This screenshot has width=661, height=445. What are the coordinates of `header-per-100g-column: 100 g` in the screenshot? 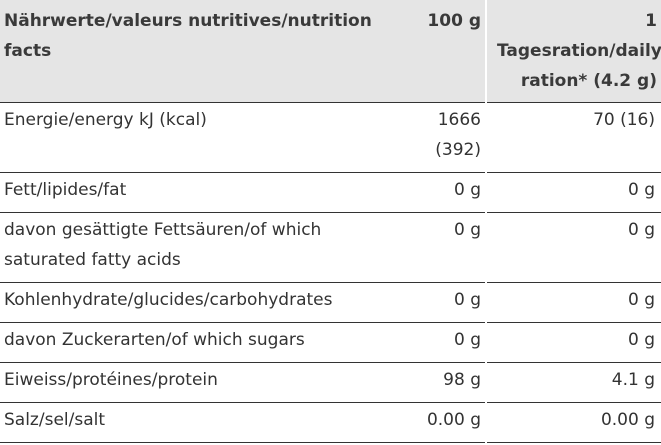 It's located at (438, 51).